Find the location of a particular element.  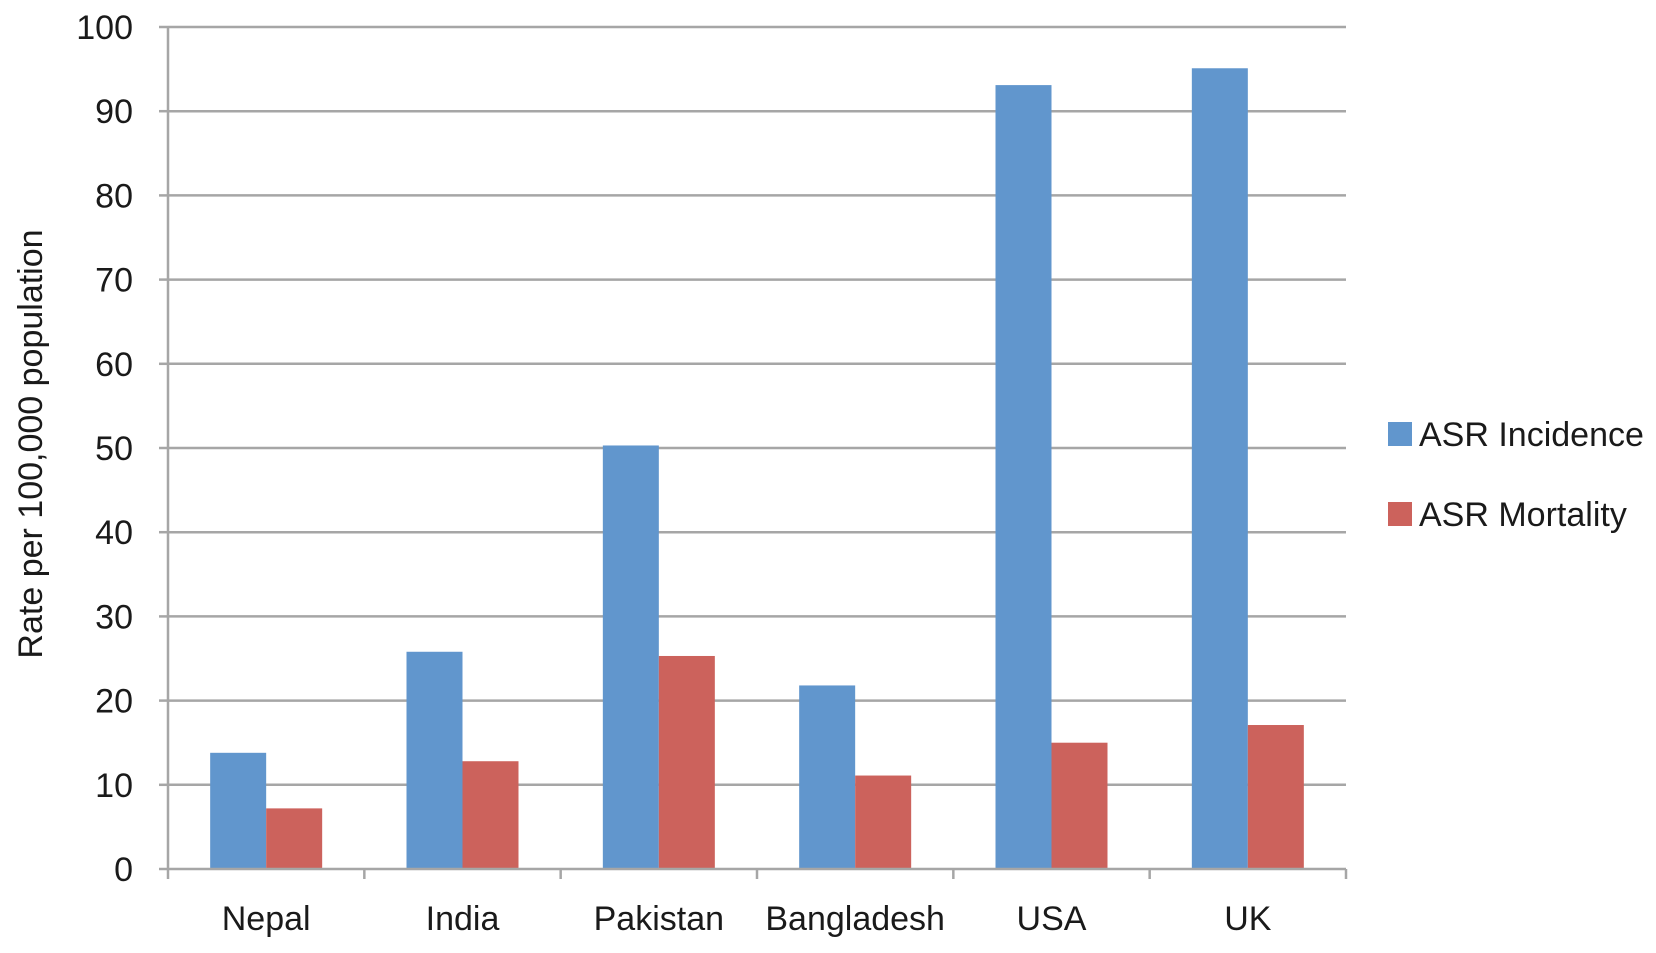

x-tick-label: UK is located at coordinates (1248, 919).